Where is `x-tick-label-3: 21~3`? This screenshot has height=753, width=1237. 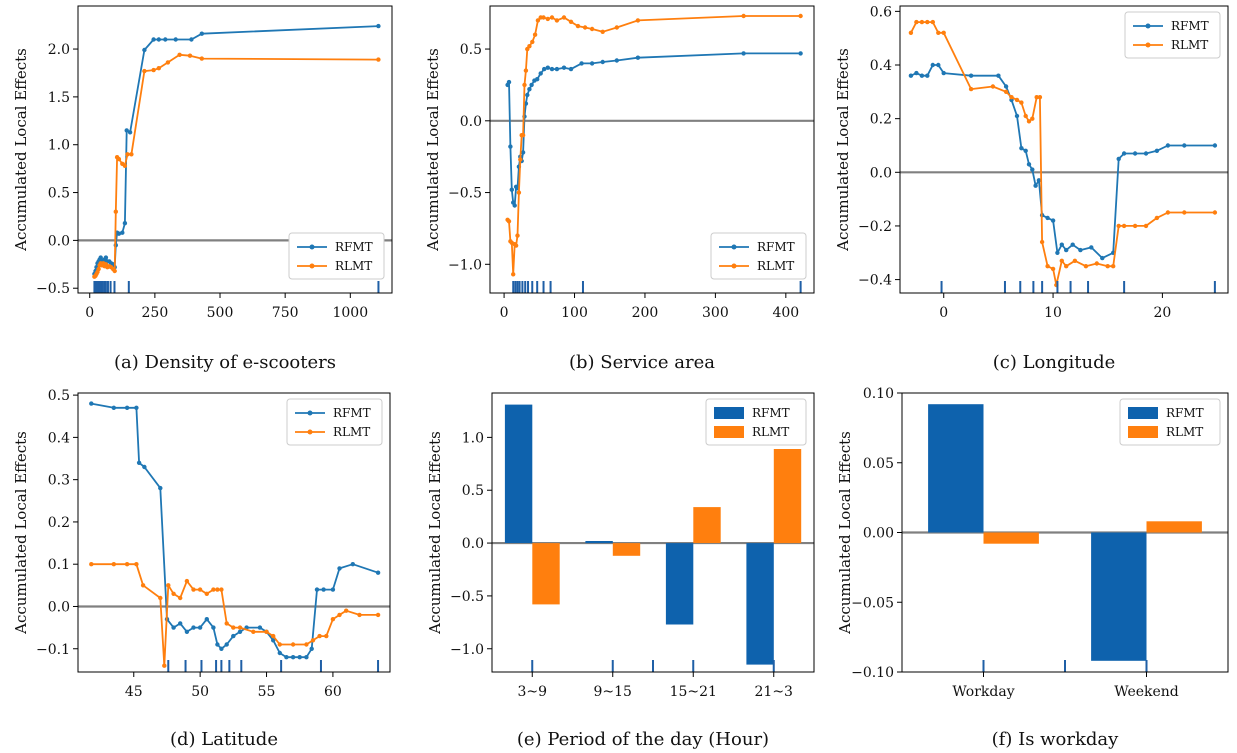
x-tick-label-3: 21~3 is located at coordinates (774, 692).